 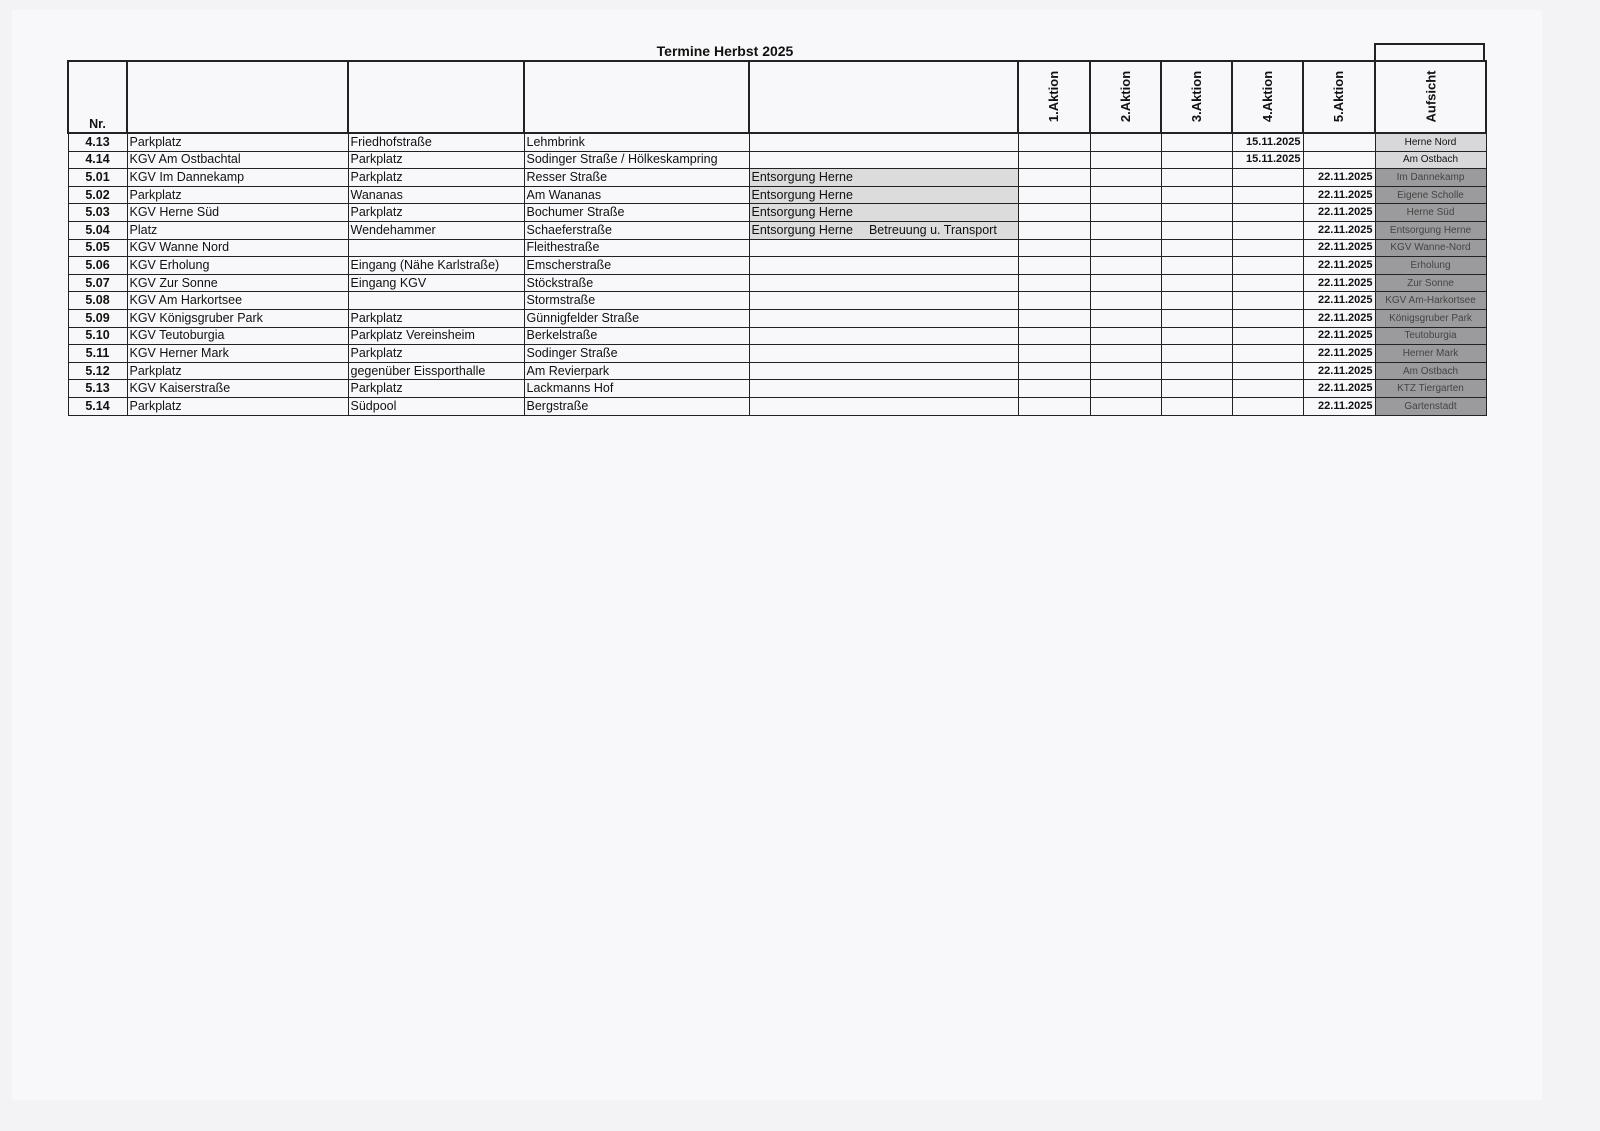 What do you see at coordinates (237, 388) in the screenshot?
I see `cell-name: KGV Kaiserstraße` at bounding box center [237, 388].